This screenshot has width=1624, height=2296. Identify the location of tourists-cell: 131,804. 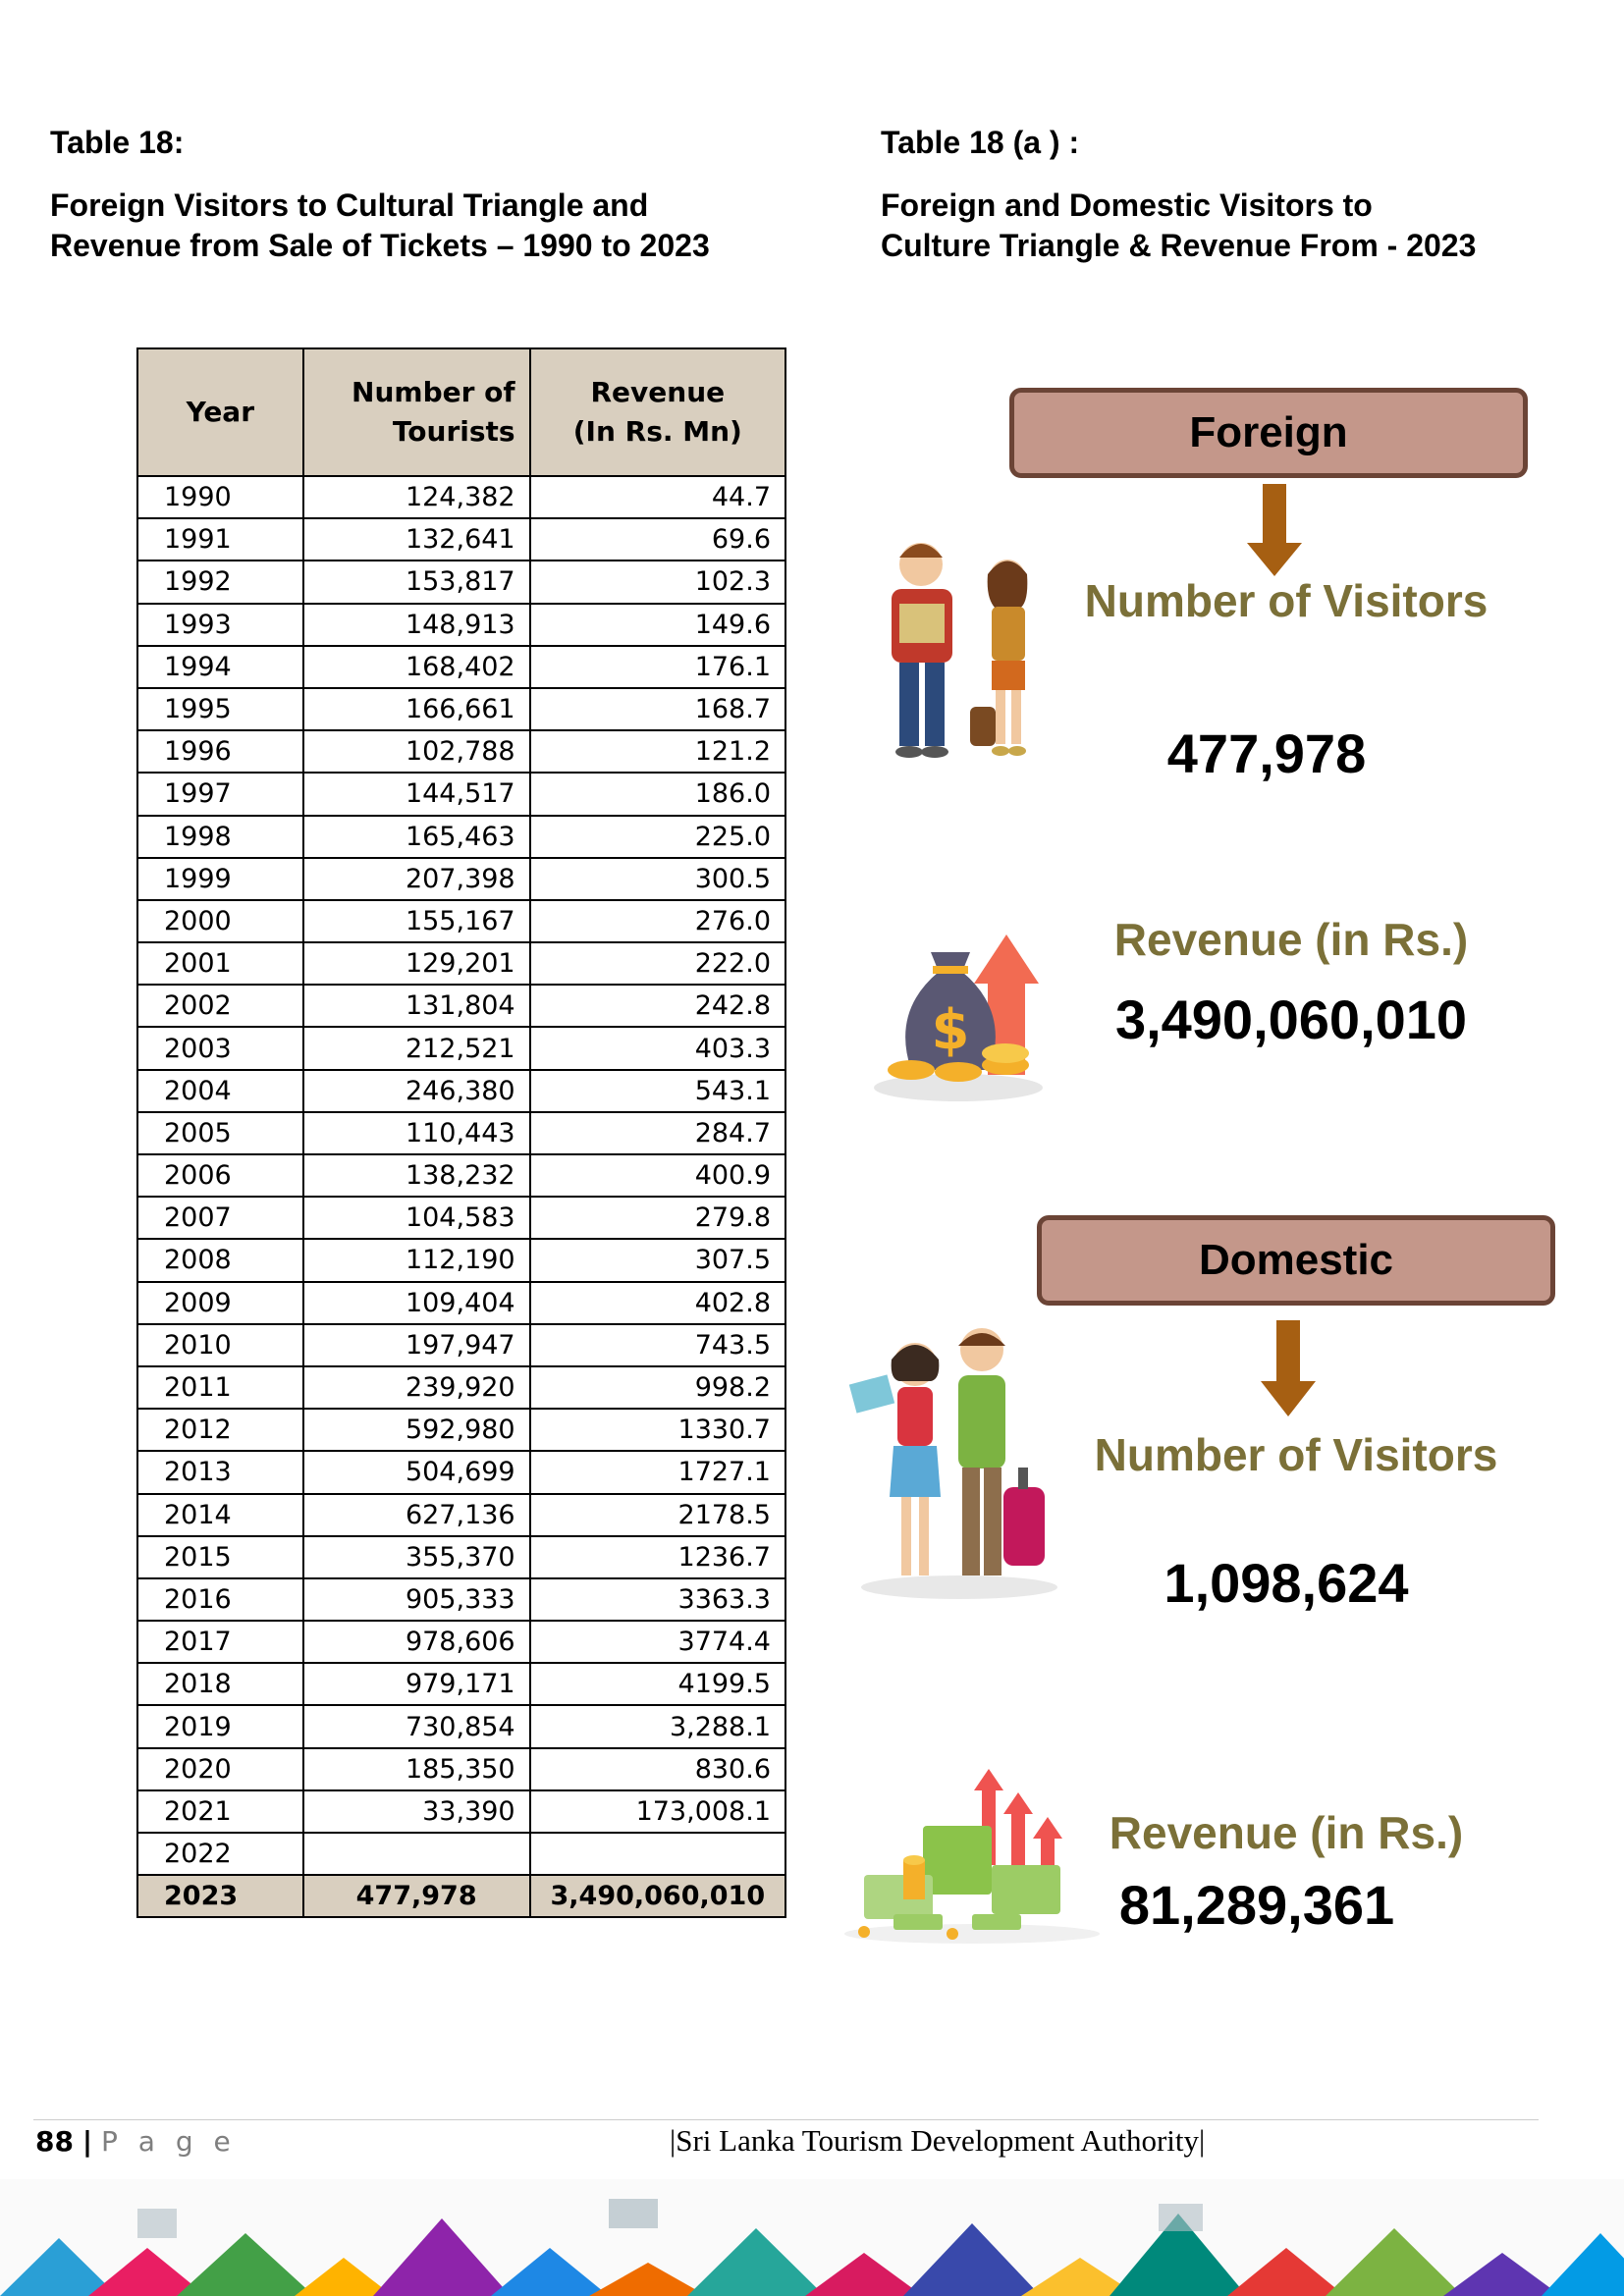
(416, 1006).